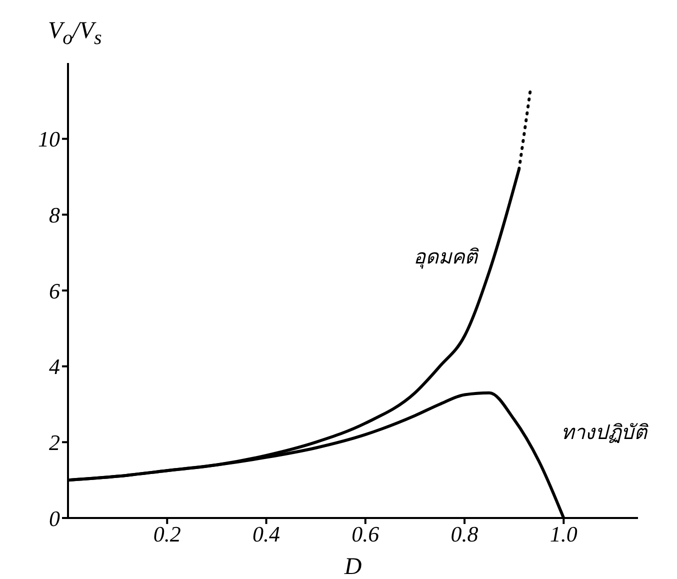  Describe the element at coordinates (54, 291) in the screenshot. I see `y-tick-label: 6` at that location.